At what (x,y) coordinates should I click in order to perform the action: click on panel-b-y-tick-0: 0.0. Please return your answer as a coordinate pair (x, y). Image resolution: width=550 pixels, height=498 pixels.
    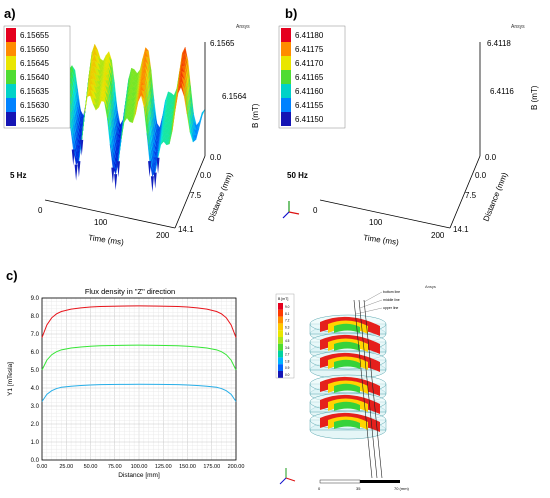
    Looking at the image, I should click on (481, 175).